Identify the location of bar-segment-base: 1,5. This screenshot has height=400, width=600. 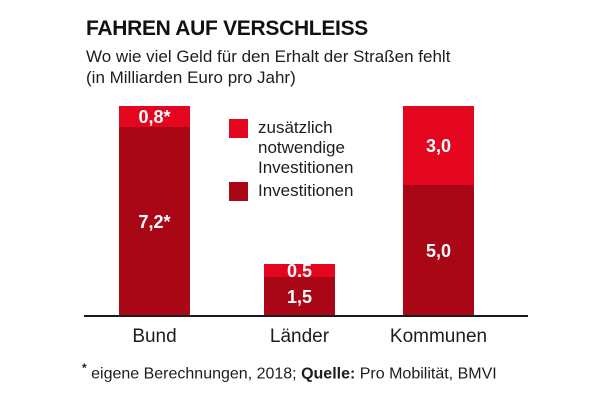
(299, 296).